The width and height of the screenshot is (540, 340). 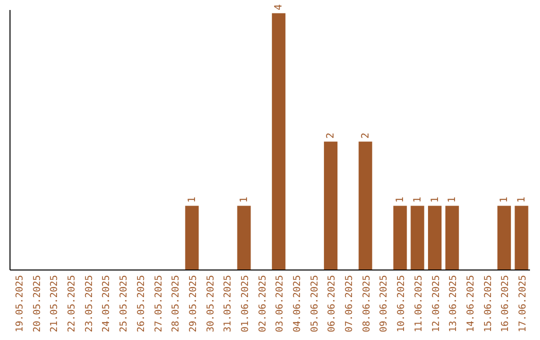 What do you see at coordinates (176, 303) in the screenshot?
I see `x-tick-label: 28.05.2025` at bounding box center [176, 303].